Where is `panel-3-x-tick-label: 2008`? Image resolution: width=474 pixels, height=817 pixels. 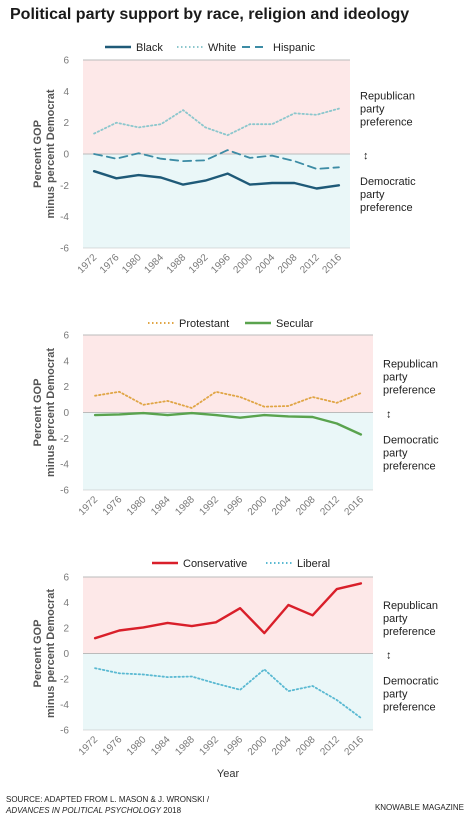
panel-3-x-tick-label: 2008 is located at coordinates (306, 746).